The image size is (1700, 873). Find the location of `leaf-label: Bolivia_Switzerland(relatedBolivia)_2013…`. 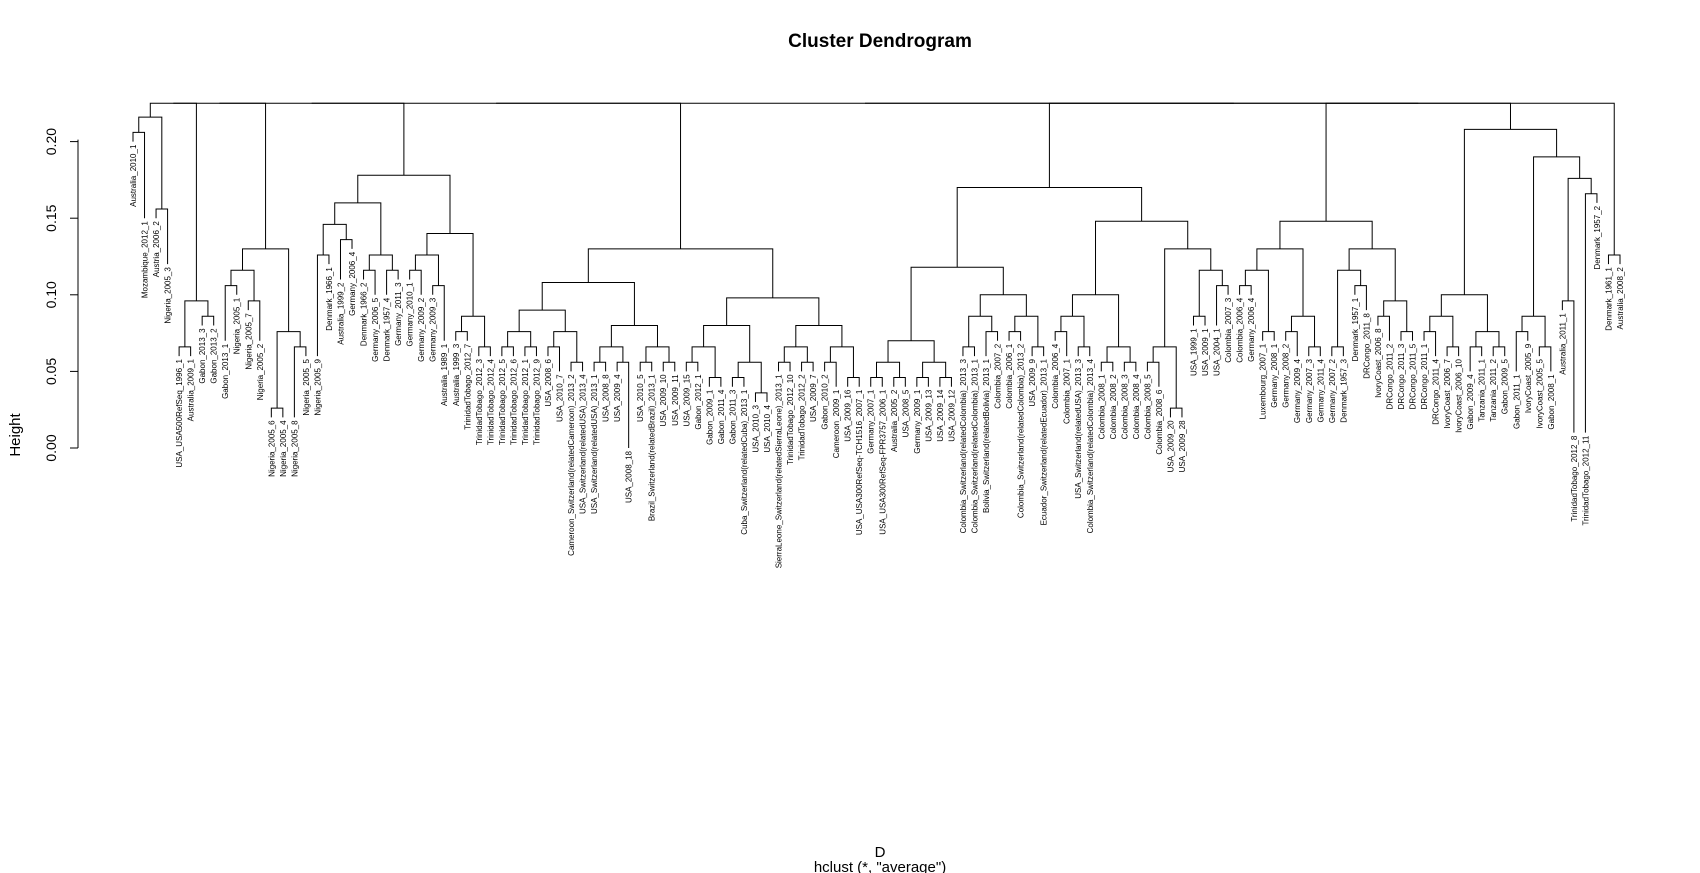

leaf-label: Bolivia_Switzerland(relatedBolivia)_2013… is located at coordinates (986, 436).